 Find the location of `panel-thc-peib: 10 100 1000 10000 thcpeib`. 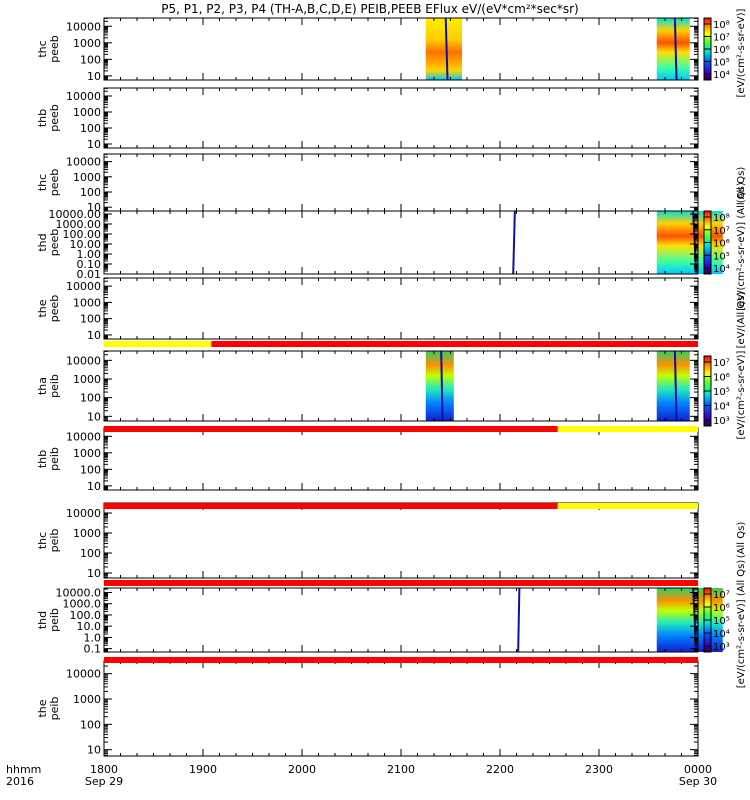

panel-thc-peib: 10 100 1000 10000 thcpeib is located at coordinates (367, 541).